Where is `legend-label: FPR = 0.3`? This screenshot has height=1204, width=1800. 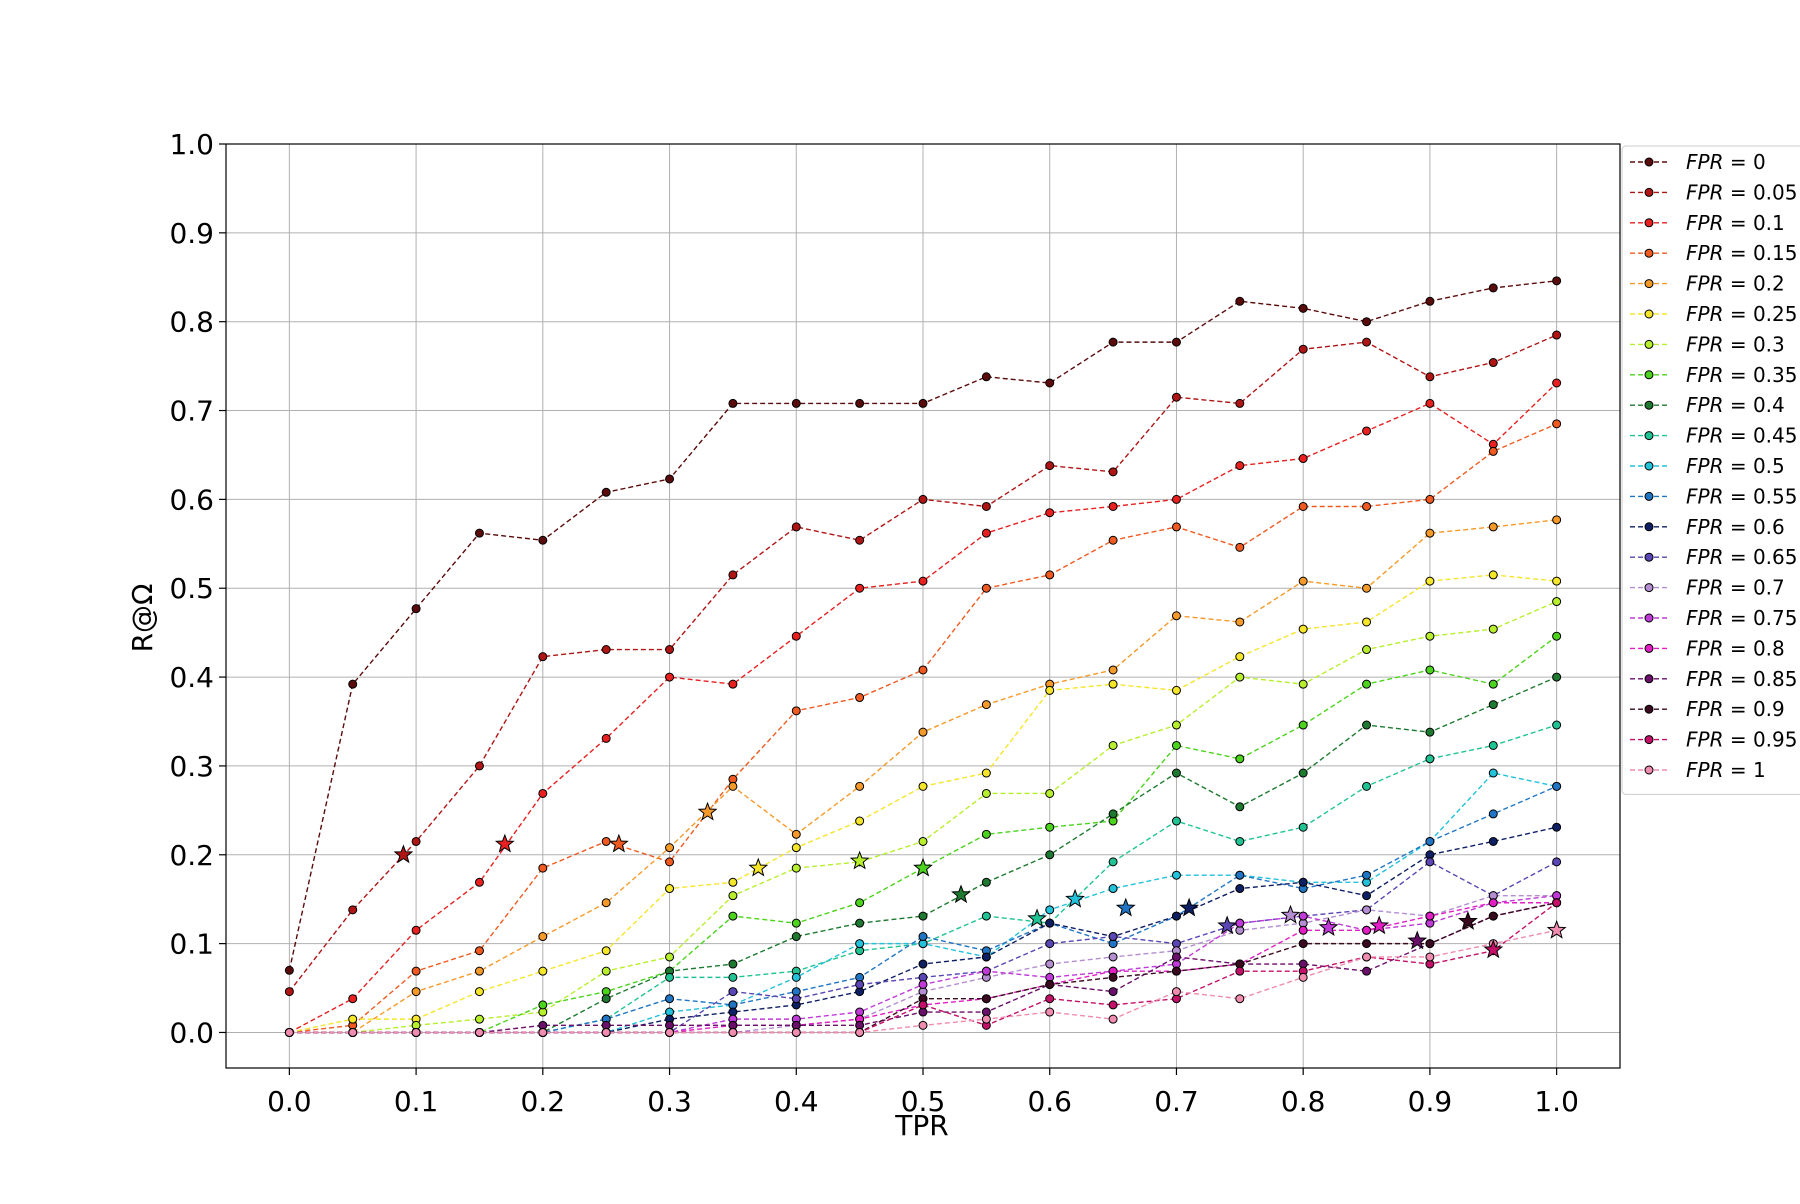 legend-label: FPR = 0.3 is located at coordinates (1735, 344).